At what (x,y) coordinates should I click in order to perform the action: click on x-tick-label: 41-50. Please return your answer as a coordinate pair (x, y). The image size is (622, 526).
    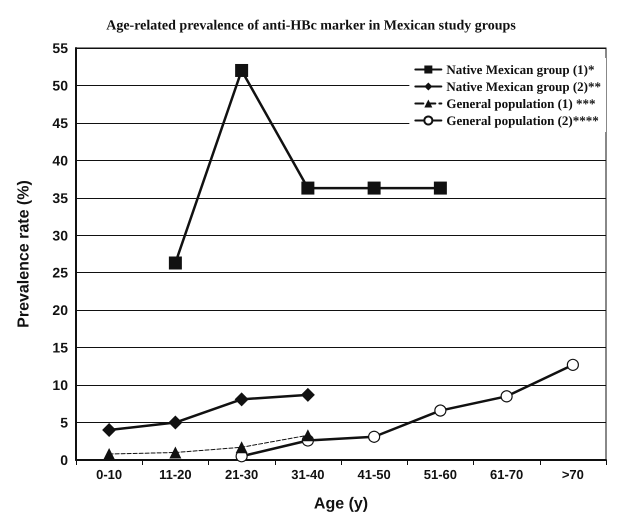
    Looking at the image, I should click on (374, 474).